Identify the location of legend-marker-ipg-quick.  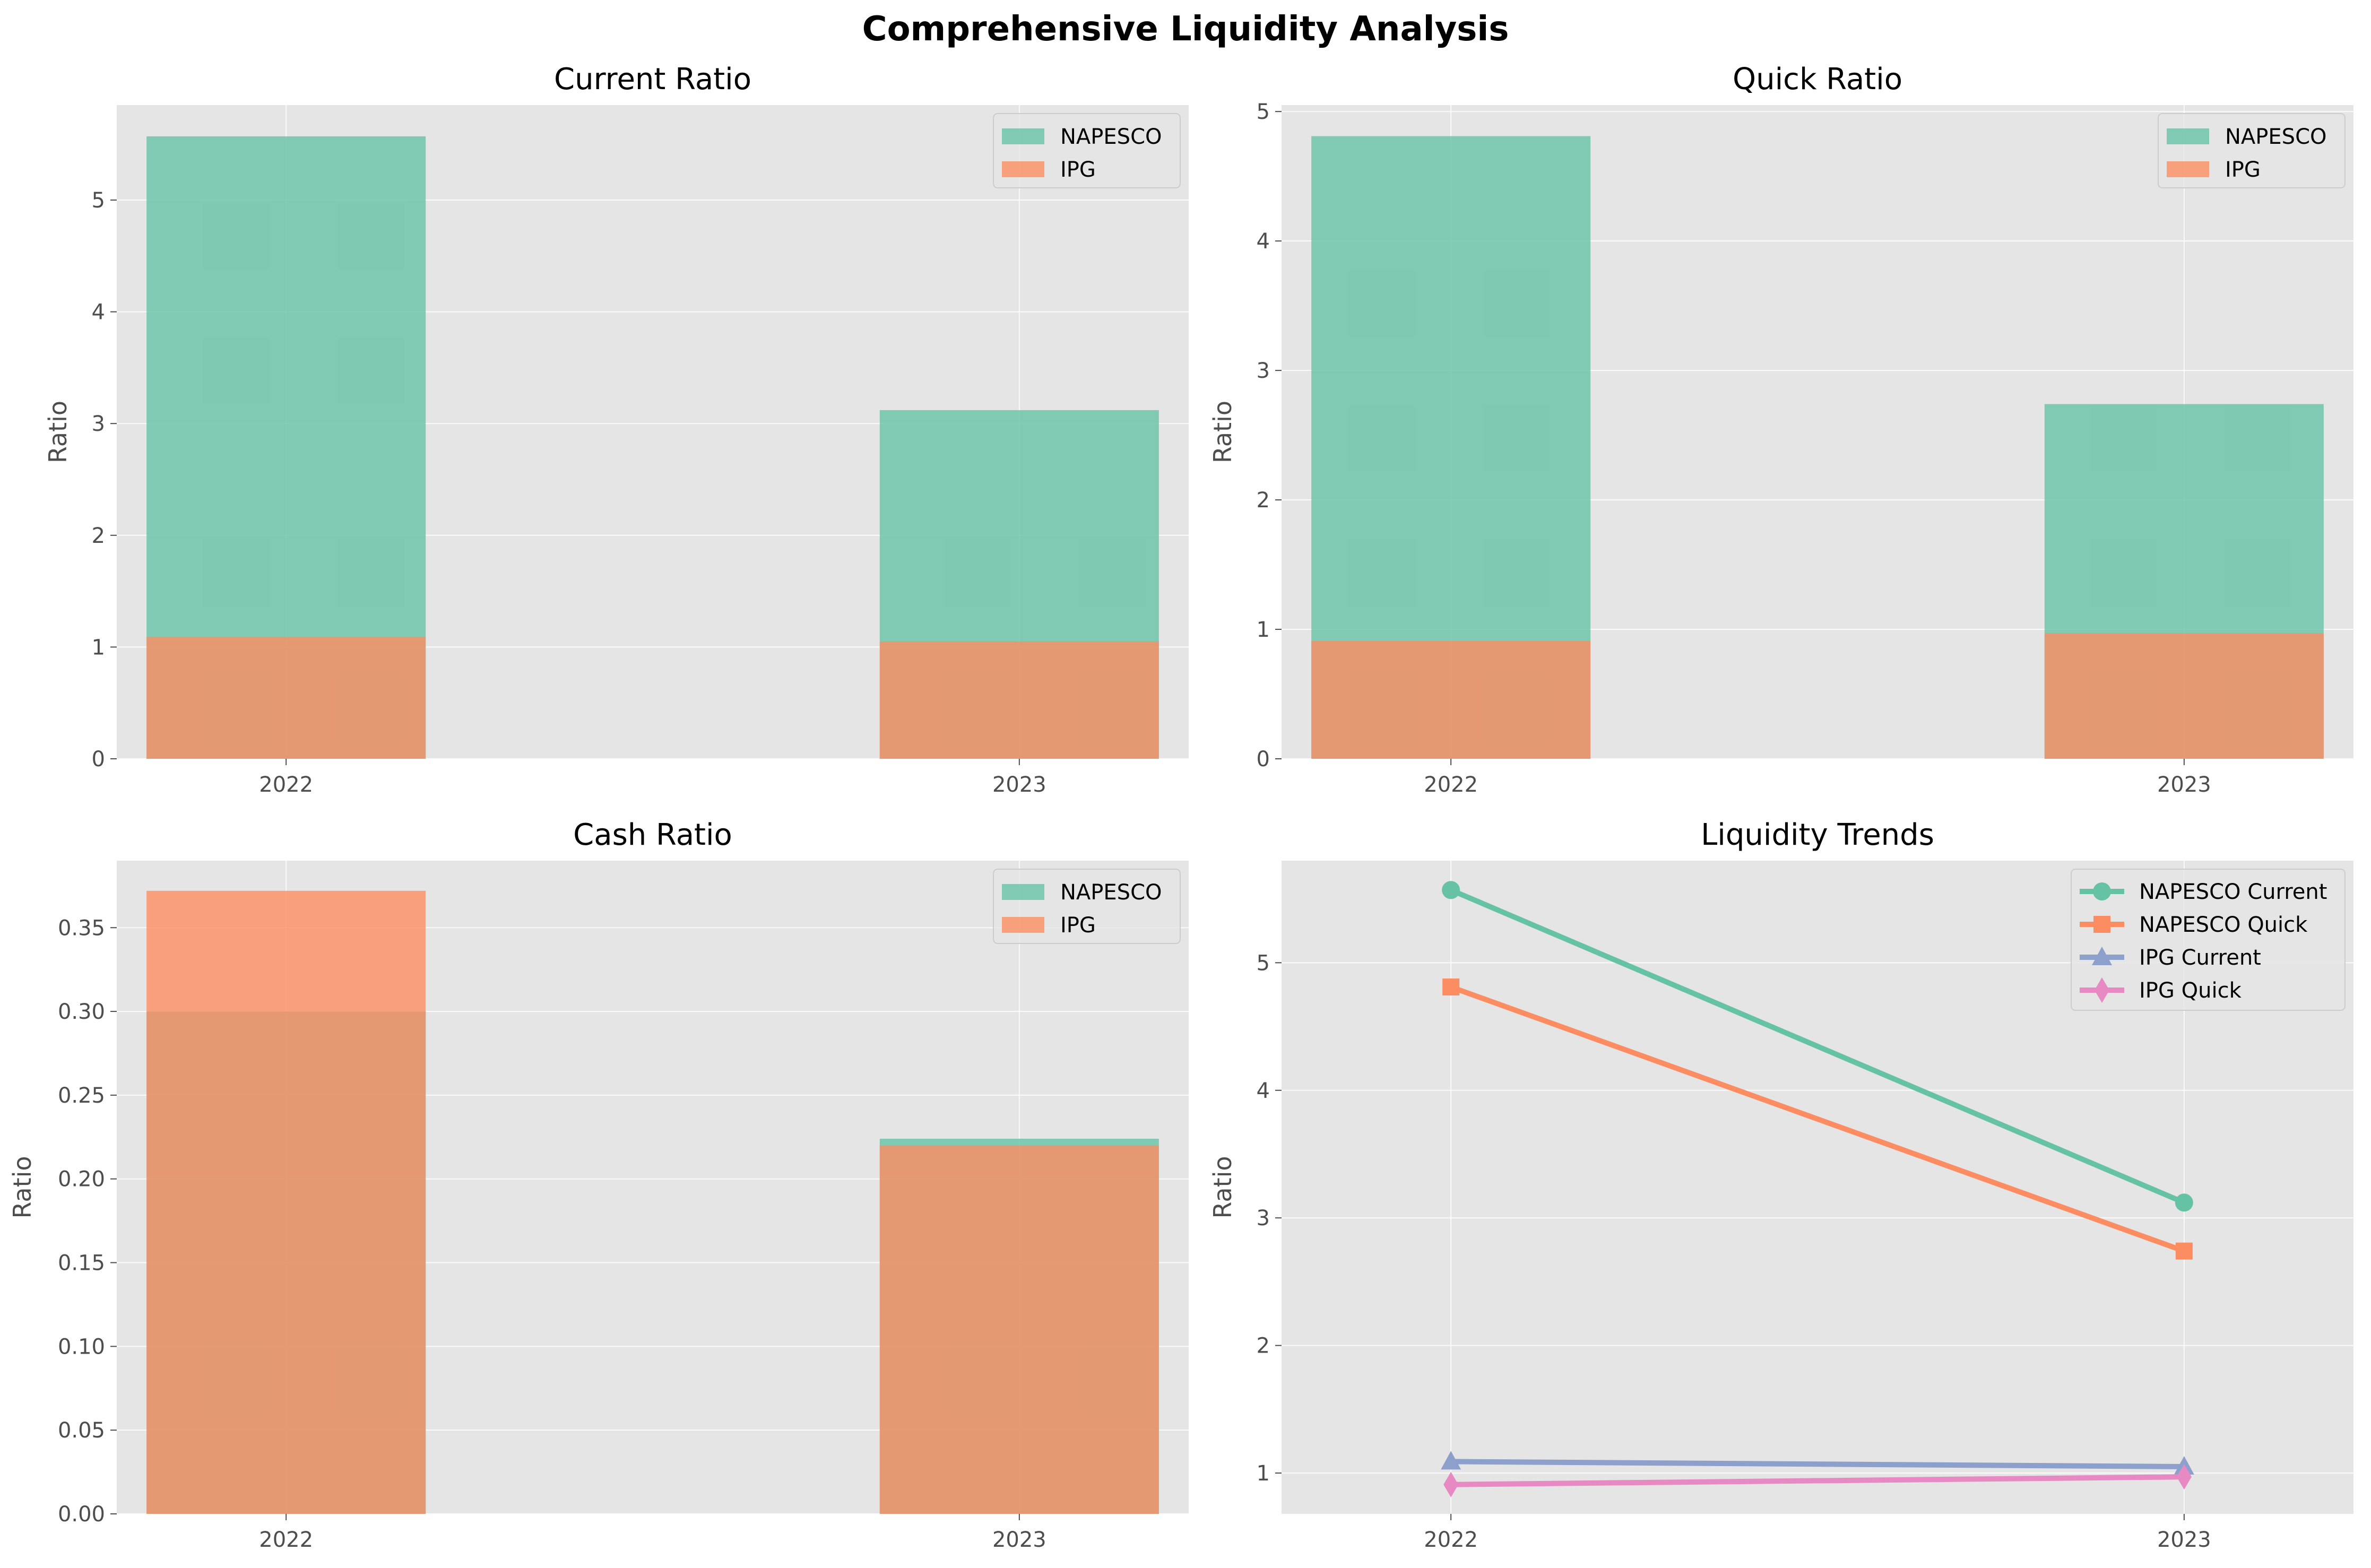
(2102, 990).